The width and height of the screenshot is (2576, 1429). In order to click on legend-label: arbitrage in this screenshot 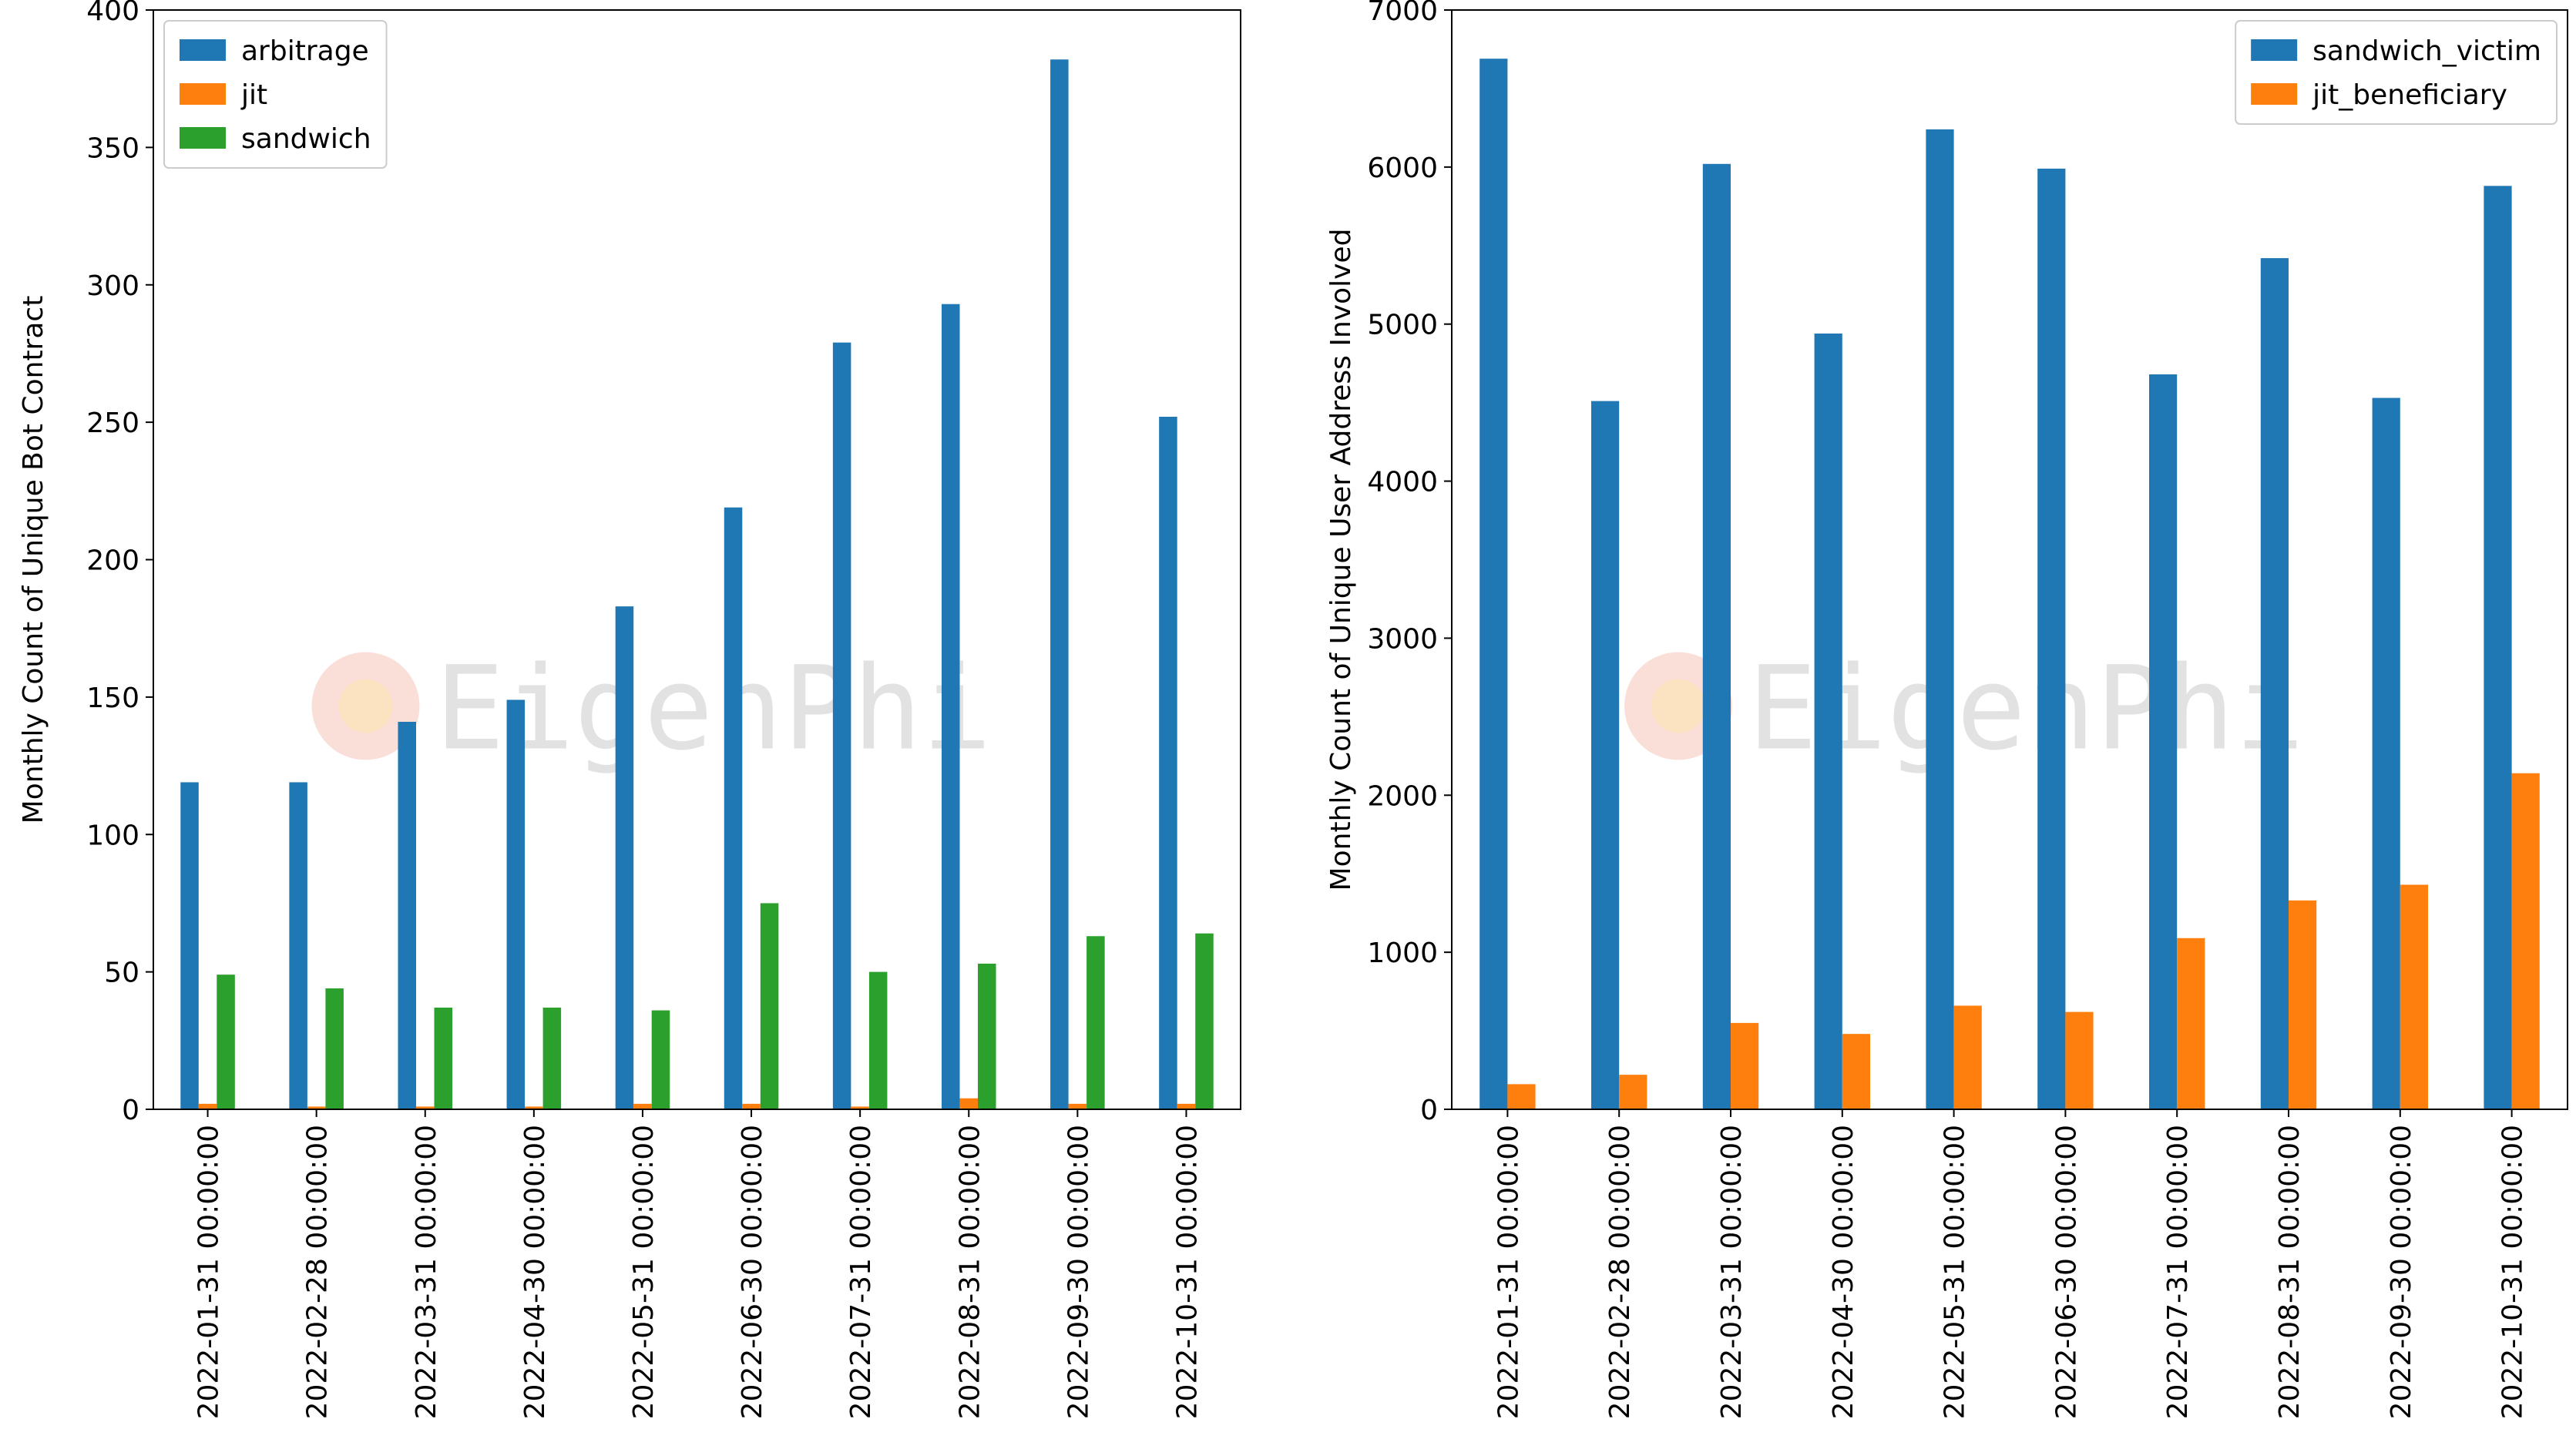, I will do `click(305, 51)`.